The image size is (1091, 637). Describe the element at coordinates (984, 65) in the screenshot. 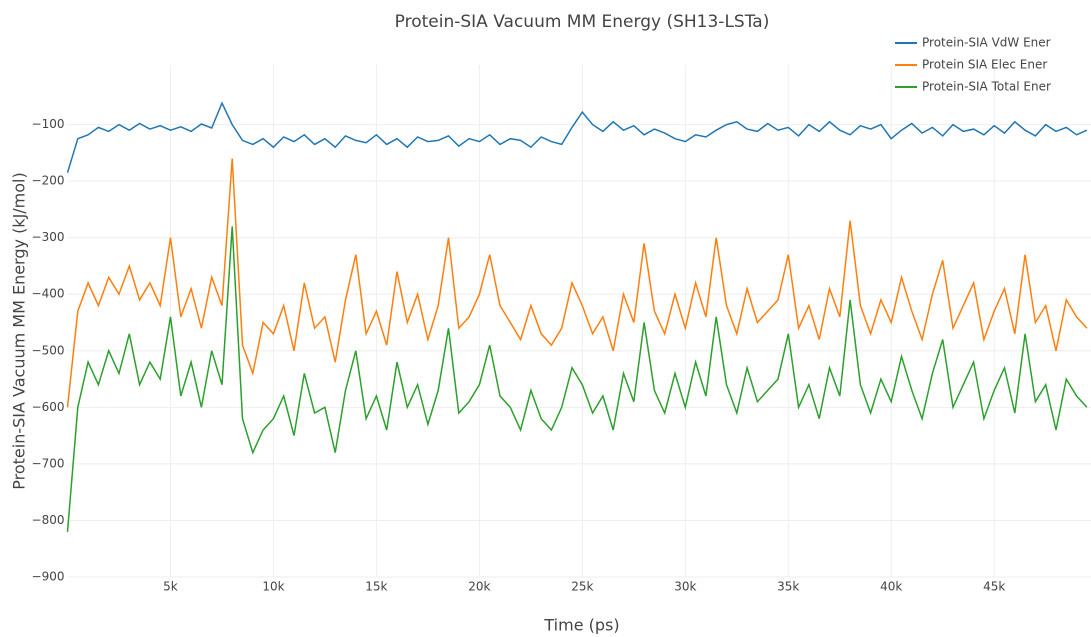

I see `legend-label: Protein SIA Elec Ener` at that location.